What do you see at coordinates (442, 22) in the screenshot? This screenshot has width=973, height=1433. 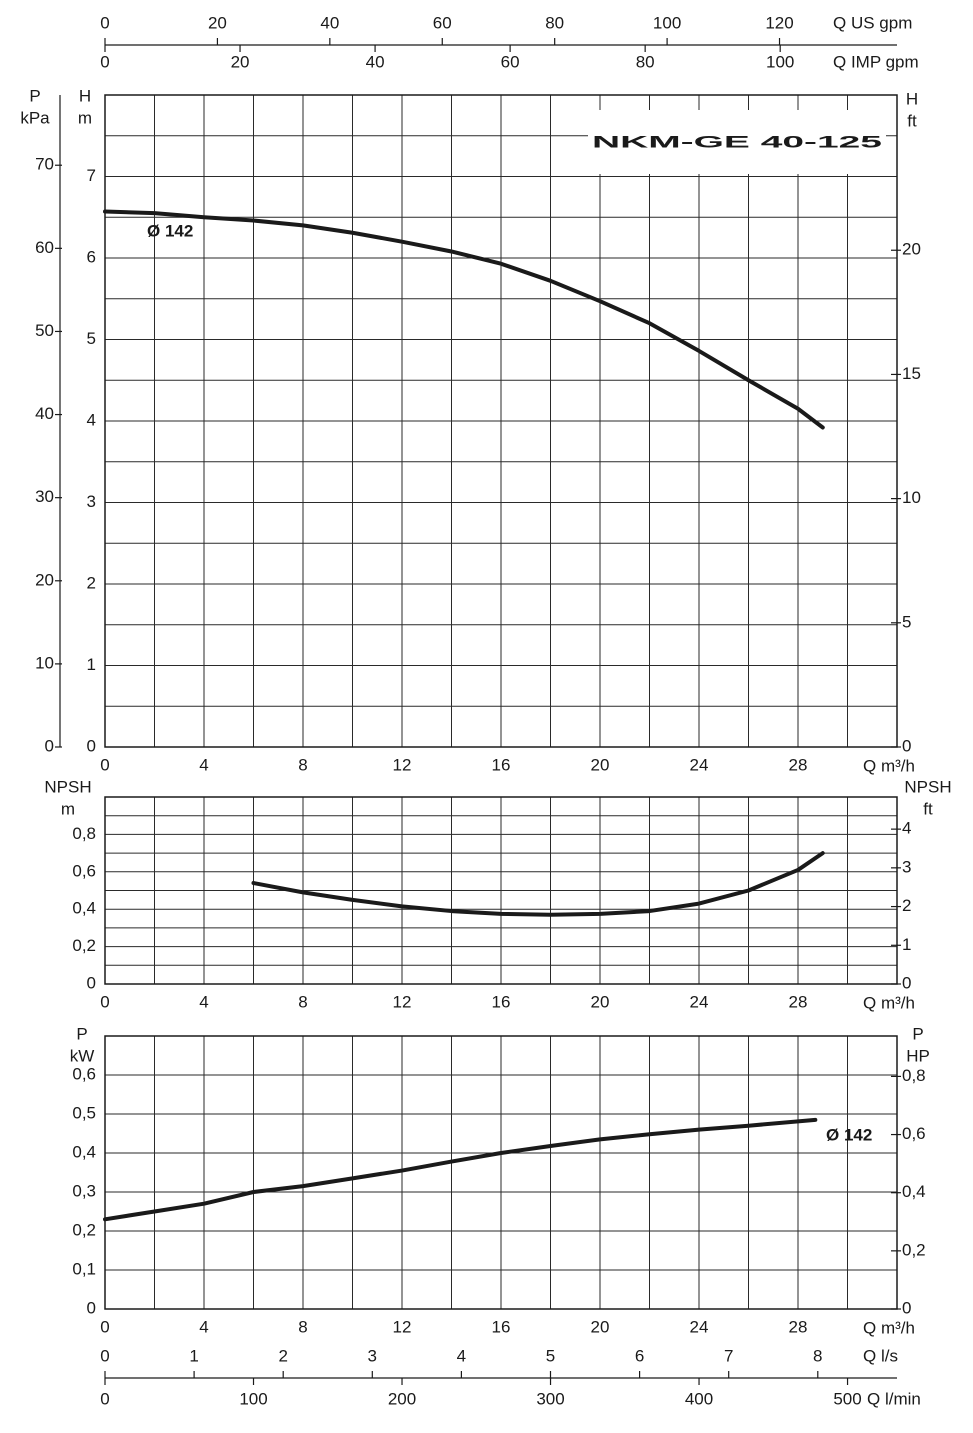 I see `scale-tick-label: 60` at bounding box center [442, 22].